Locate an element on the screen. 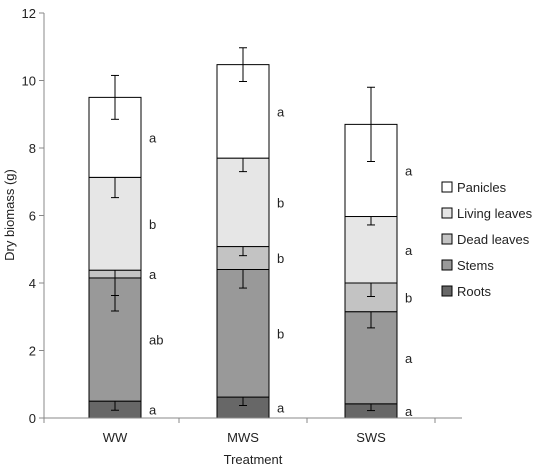  significance-letter: ab is located at coordinates (156, 340).